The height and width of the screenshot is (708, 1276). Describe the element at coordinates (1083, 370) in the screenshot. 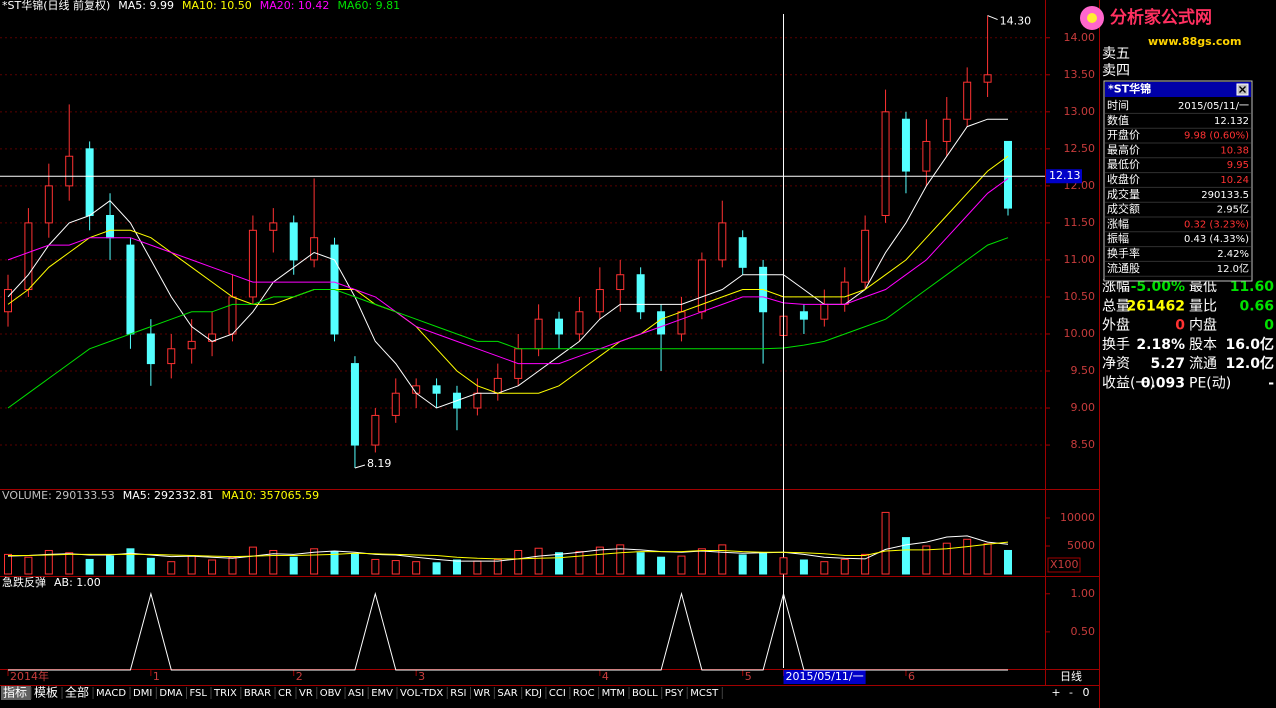

I see `y-tick-label: 9.50` at that location.